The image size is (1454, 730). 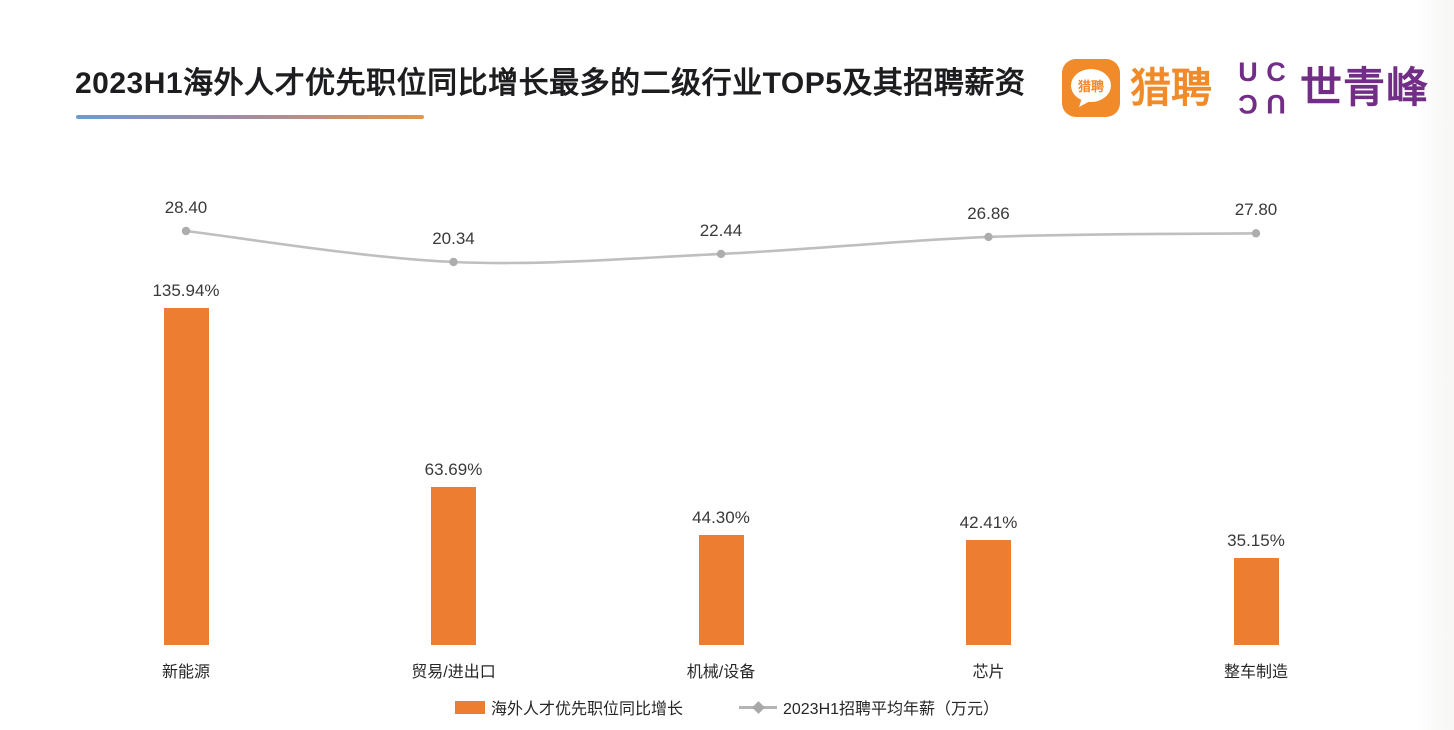 I want to click on bar-series-label: 海外人才优先职位同比增长, so click(x=586, y=709).